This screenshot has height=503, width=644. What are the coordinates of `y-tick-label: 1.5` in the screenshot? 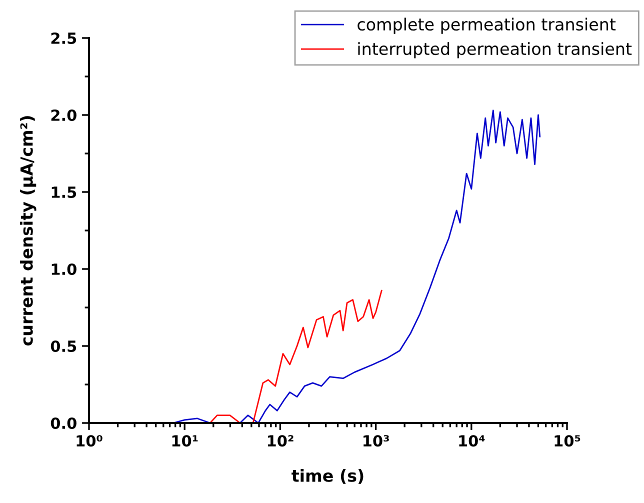 It's located at (64, 192).